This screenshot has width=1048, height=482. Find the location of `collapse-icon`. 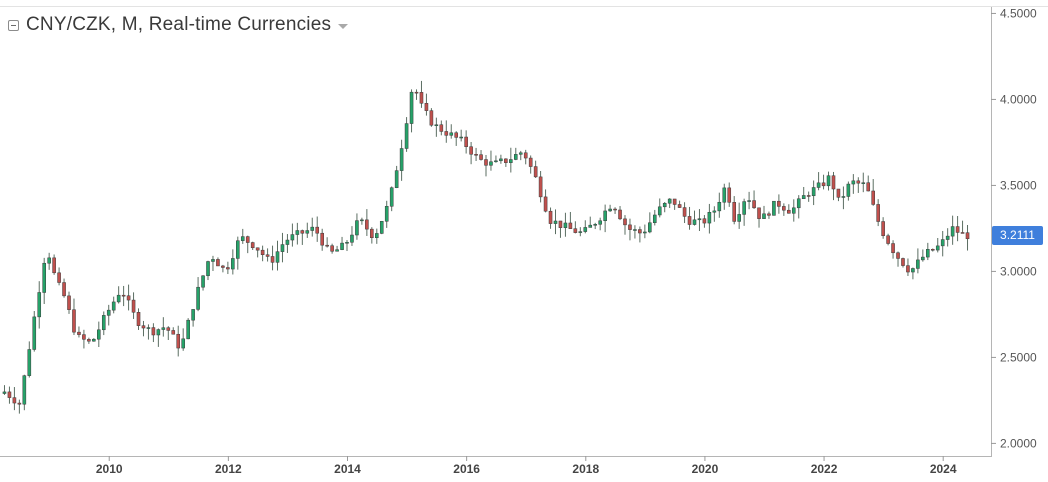

collapse-icon is located at coordinates (13, 25).